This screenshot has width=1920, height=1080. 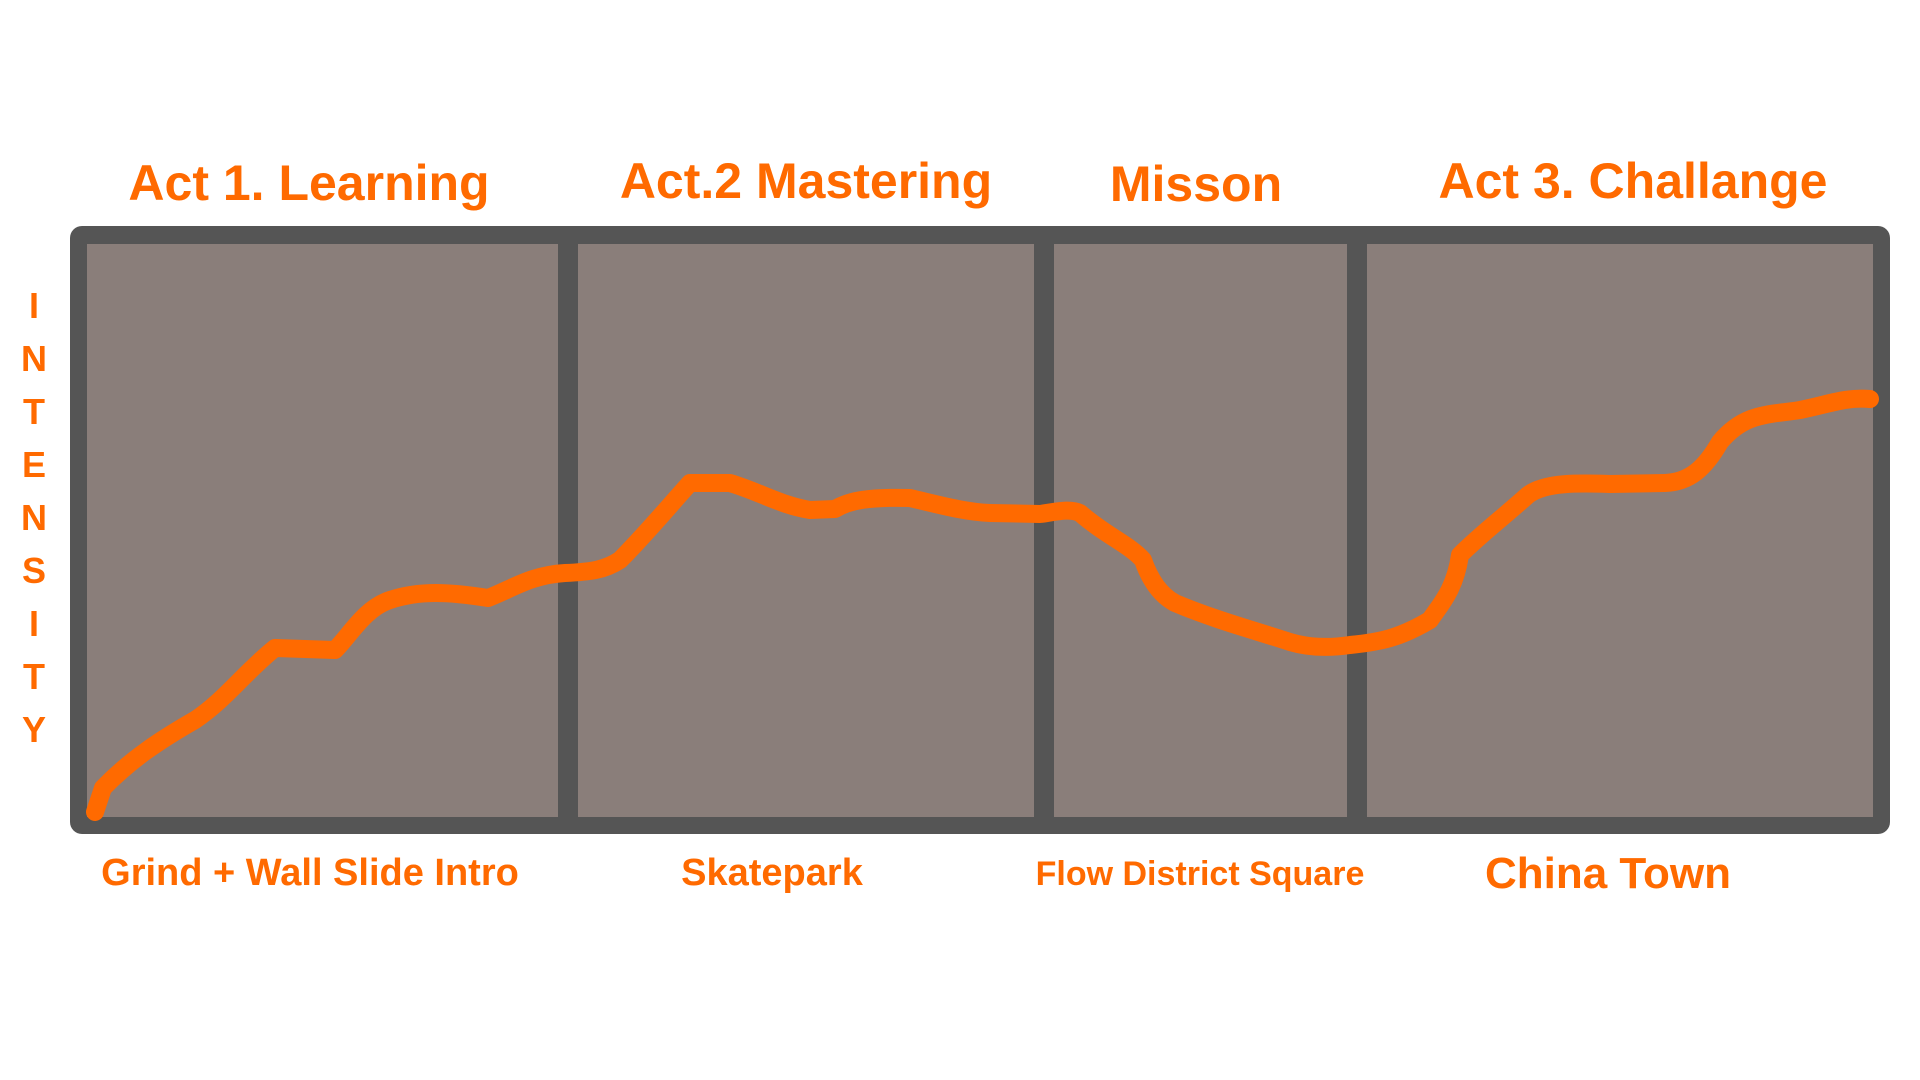 What do you see at coordinates (34, 729) in the screenshot?
I see `y-axis-letter: Y` at bounding box center [34, 729].